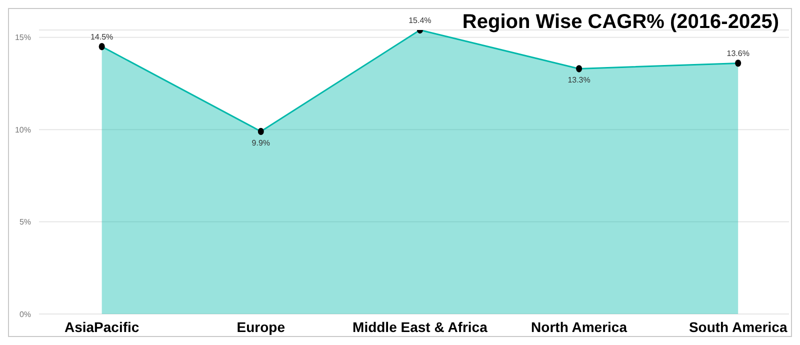  What do you see at coordinates (261, 326) in the screenshot?
I see `x-tick-label: Europe` at bounding box center [261, 326].